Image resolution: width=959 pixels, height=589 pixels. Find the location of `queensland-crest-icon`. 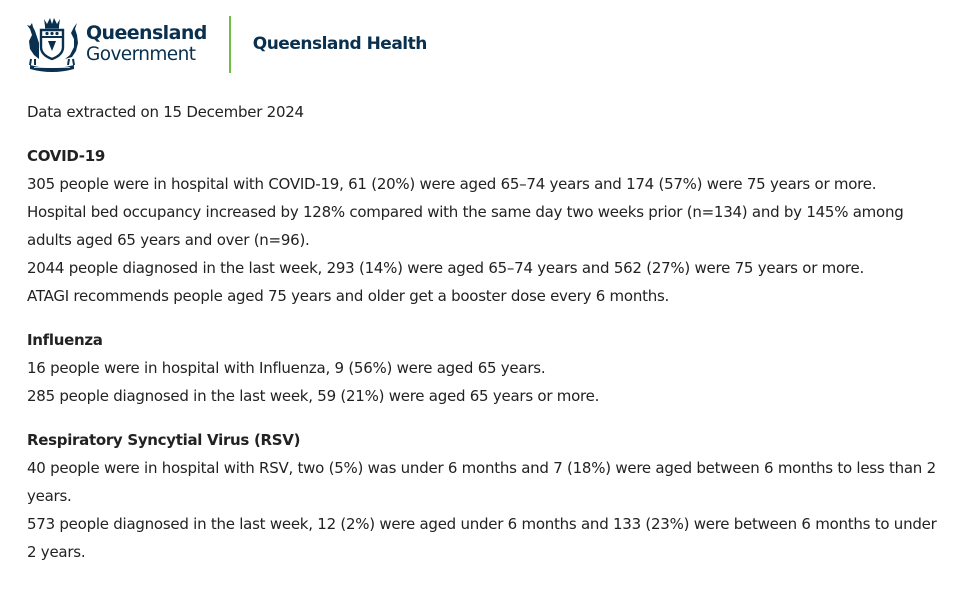

queensland-crest-icon is located at coordinates (52, 44).